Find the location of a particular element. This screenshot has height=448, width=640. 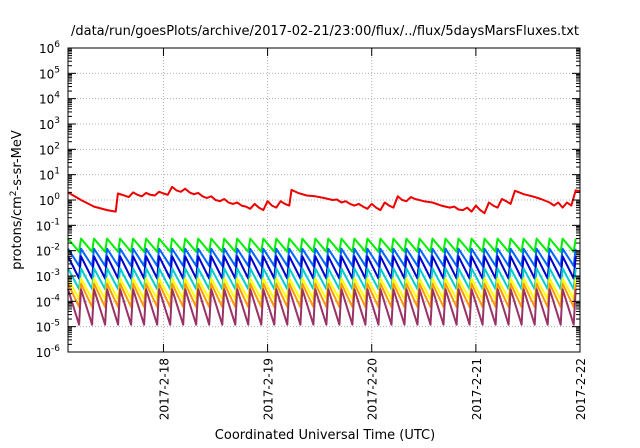

y-tick-label: 10⁻² is located at coordinates (48, 251).